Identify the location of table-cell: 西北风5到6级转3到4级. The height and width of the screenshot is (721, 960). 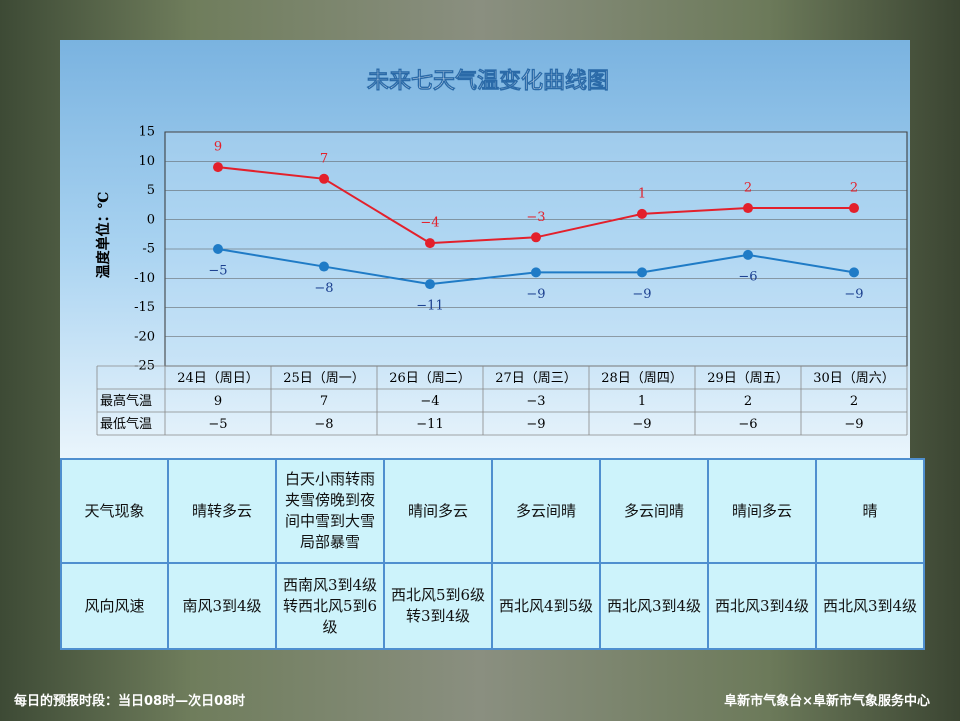
(438, 606).